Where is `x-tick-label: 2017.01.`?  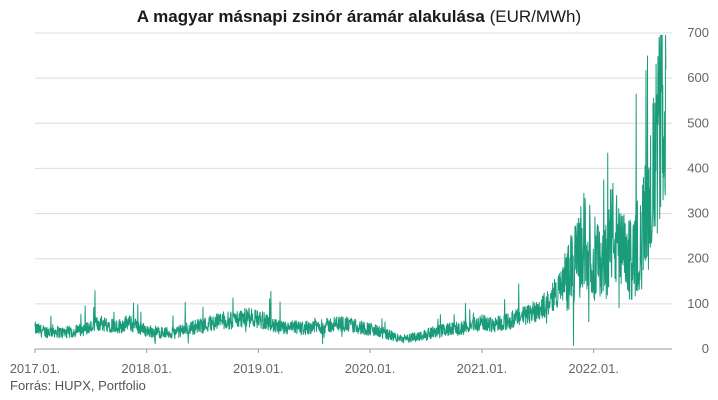
x-tick-label: 2017.01. is located at coordinates (35, 368).